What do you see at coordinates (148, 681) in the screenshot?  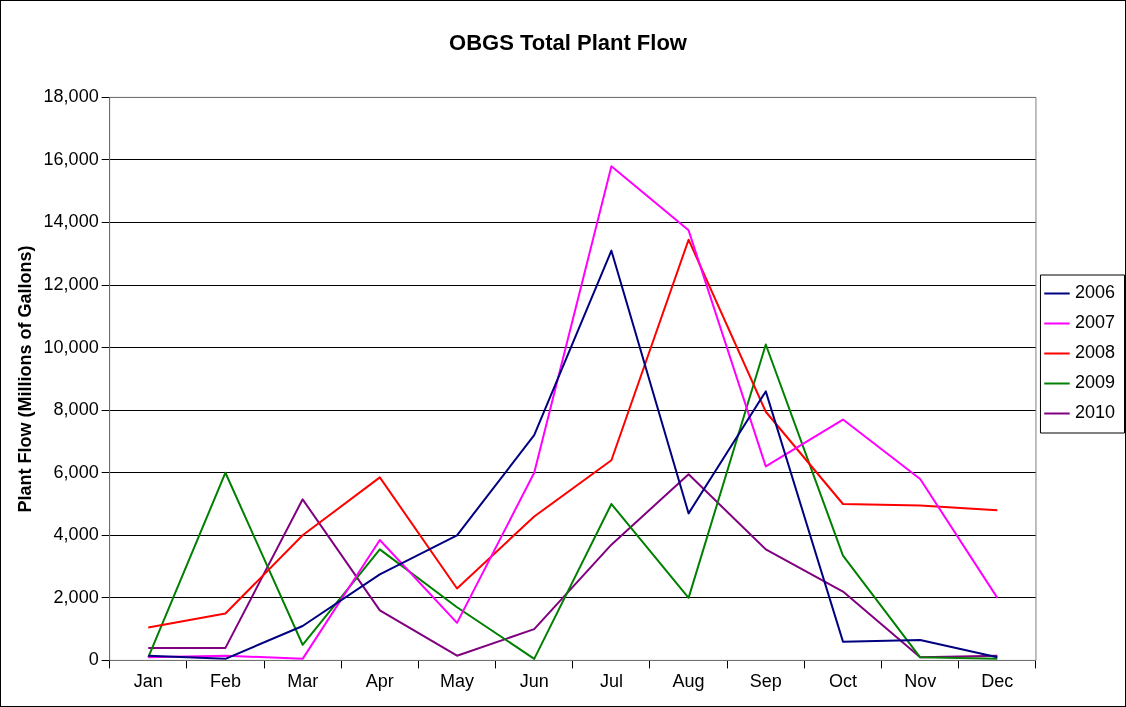 I see `x-tick-label: Jan` at bounding box center [148, 681].